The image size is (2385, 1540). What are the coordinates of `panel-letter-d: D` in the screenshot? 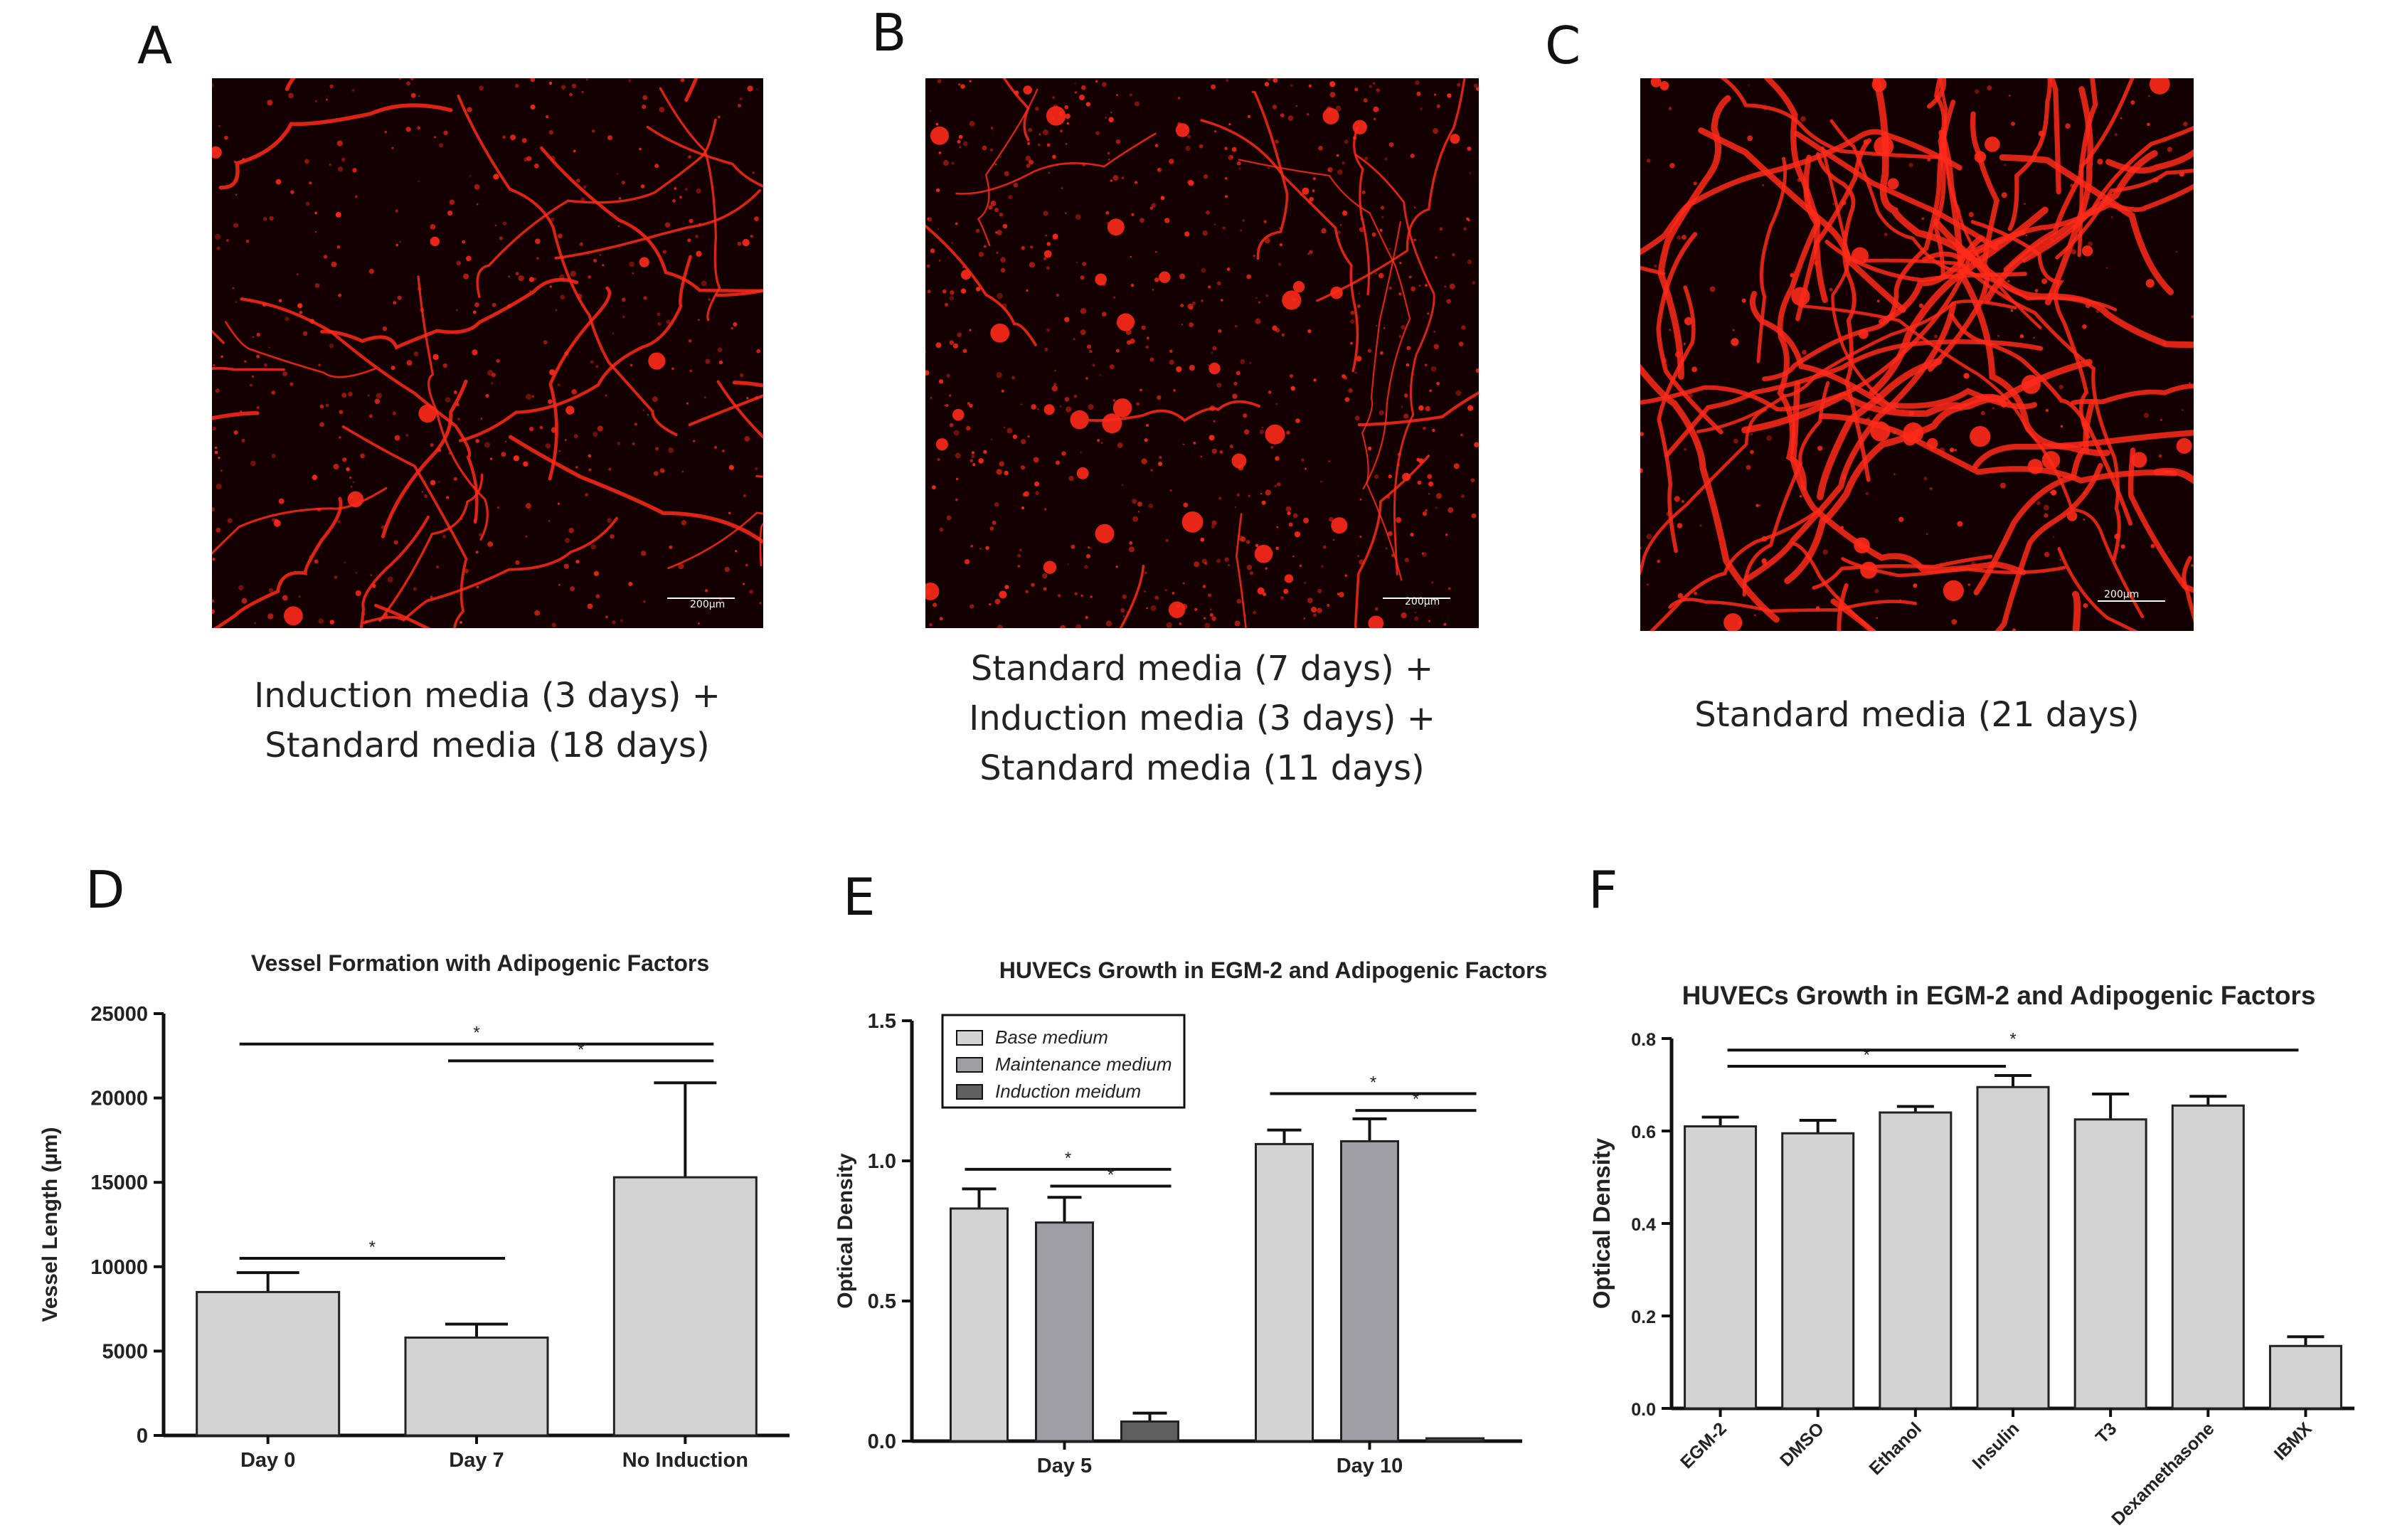 It's located at (105, 890).